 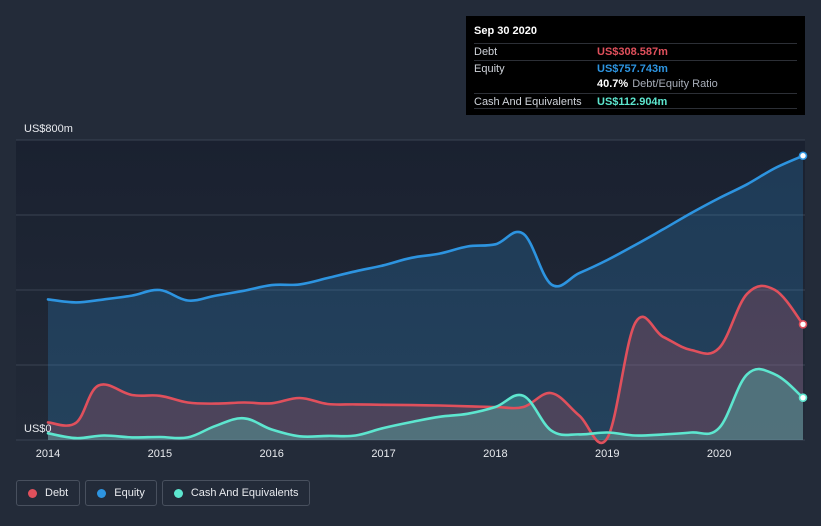 I want to click on equity-legend-dot-icon, so click(x=102, y=493).